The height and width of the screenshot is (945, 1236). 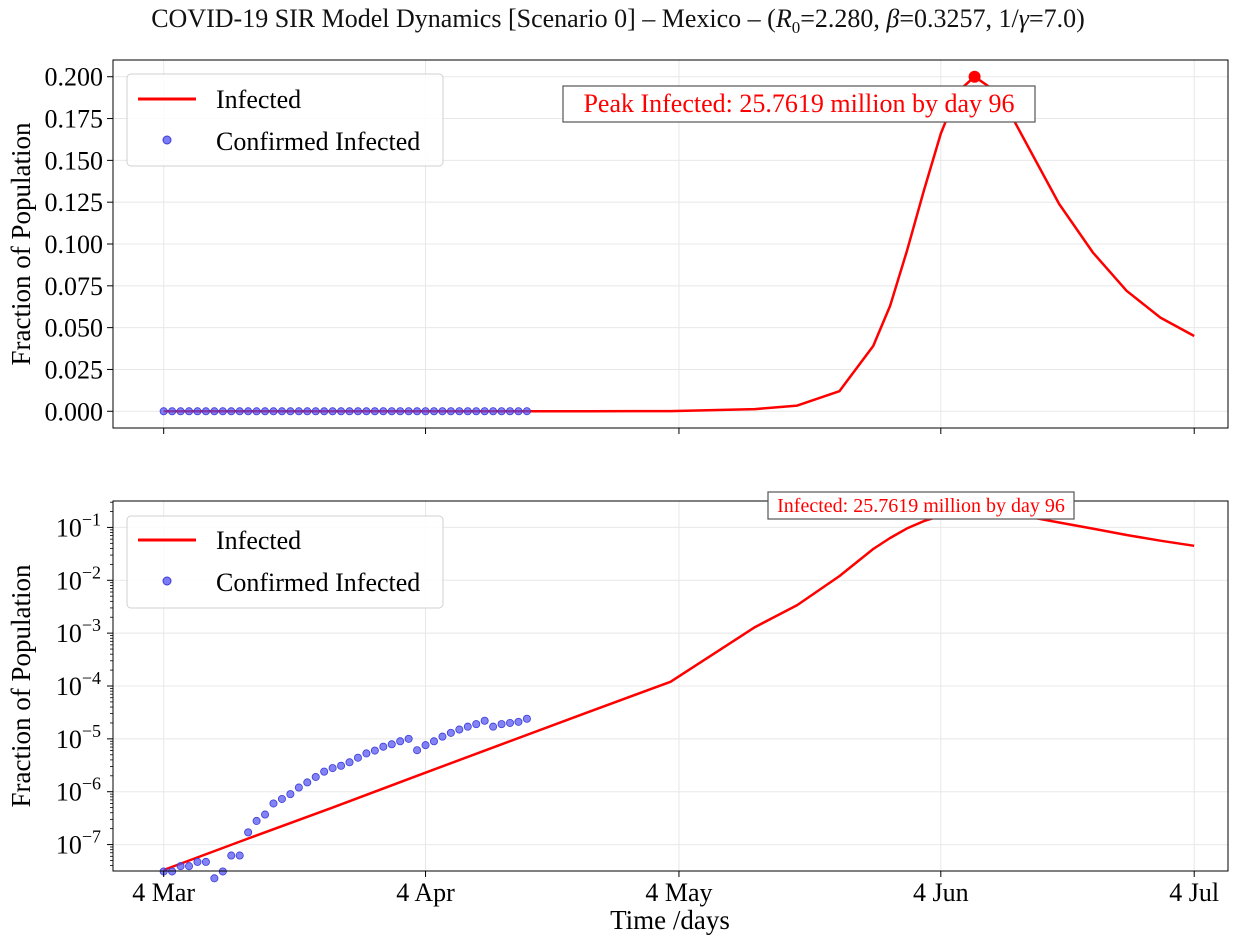 What do you see at coordinates (318, 582) in the screenshot?
I see `bottom-legend-confirmed-label: Confirmed Infected` at bounding box center [318, 582].